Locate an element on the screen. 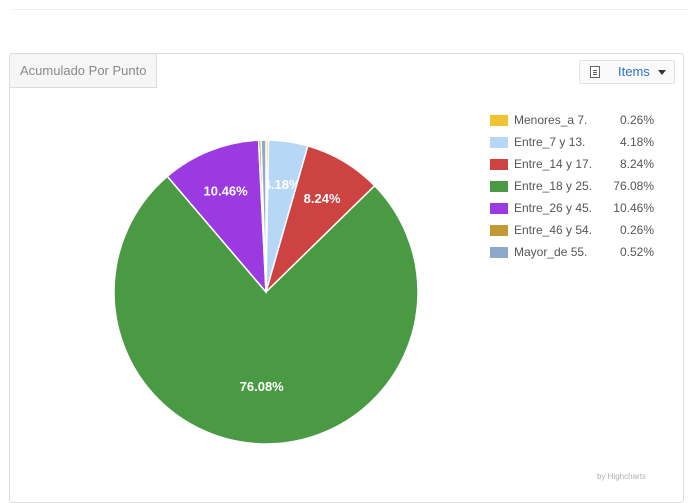 The image size is (699, 503). chart-credits: by Highcharts is located at coordinates (621, 476).